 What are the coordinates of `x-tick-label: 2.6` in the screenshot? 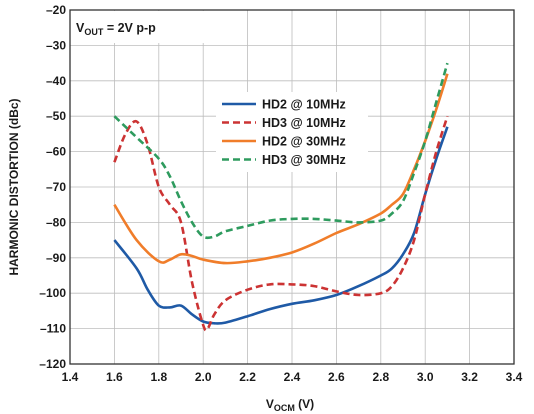 It's located at (336, 377).